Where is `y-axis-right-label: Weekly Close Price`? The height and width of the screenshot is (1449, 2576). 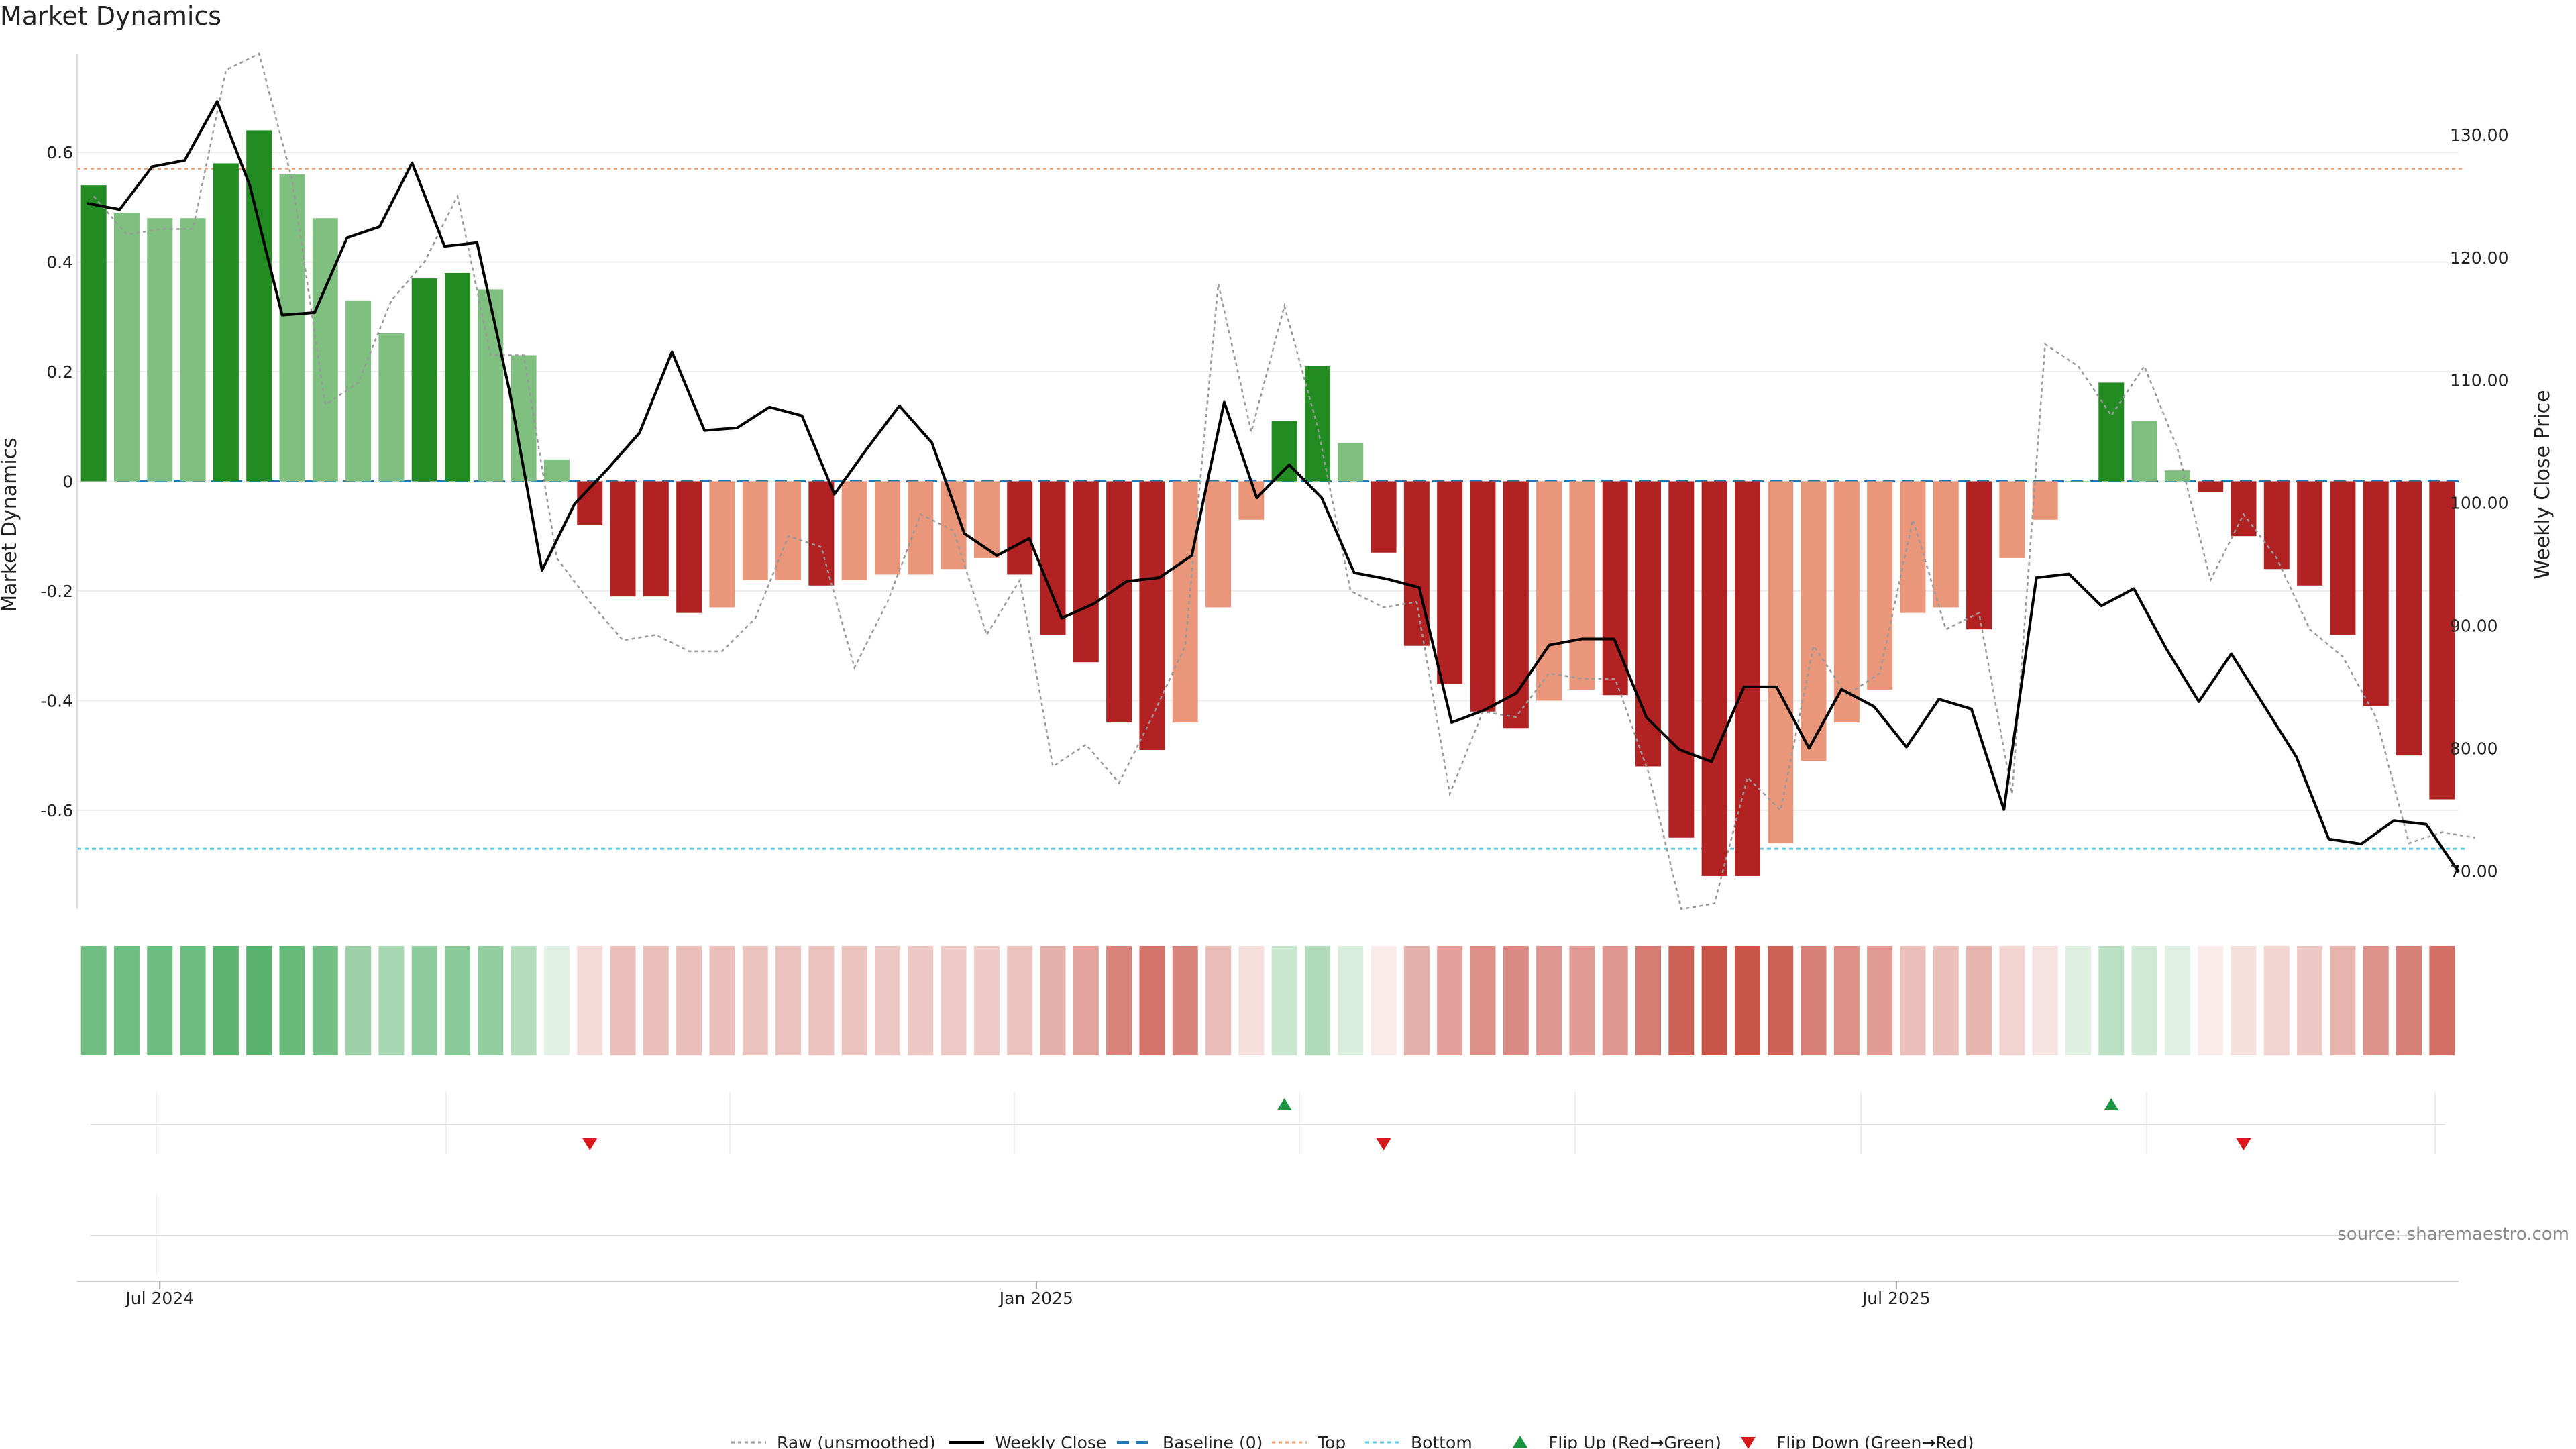
y-axis-right-label: Weekly Close Price is located at coordinates (2543, 484).